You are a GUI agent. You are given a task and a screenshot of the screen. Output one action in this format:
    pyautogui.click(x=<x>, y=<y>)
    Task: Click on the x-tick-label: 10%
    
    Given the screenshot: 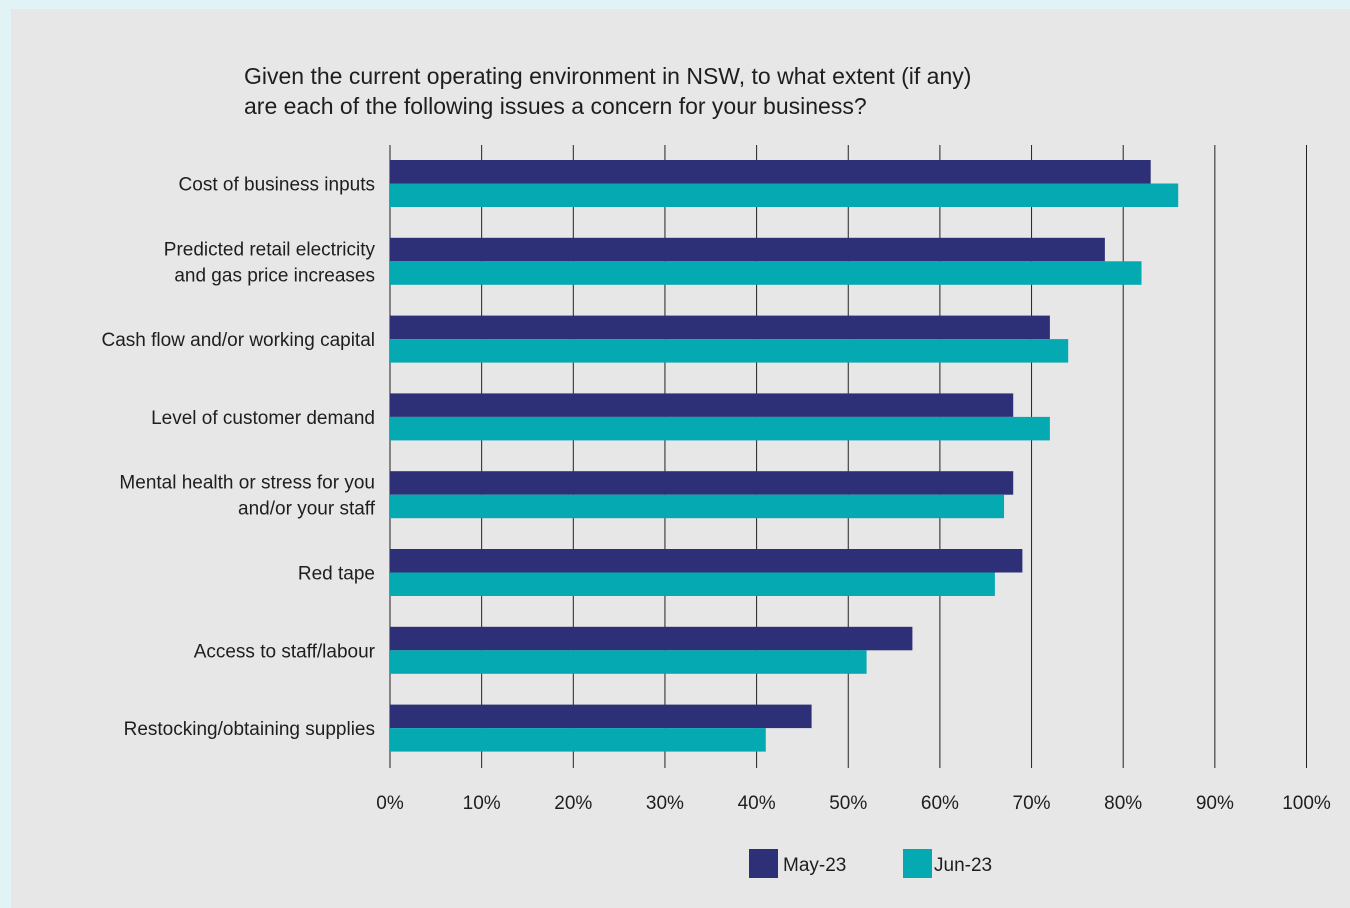 What is the action you would take?
    pyautogui.click(x=482, y=803)
    